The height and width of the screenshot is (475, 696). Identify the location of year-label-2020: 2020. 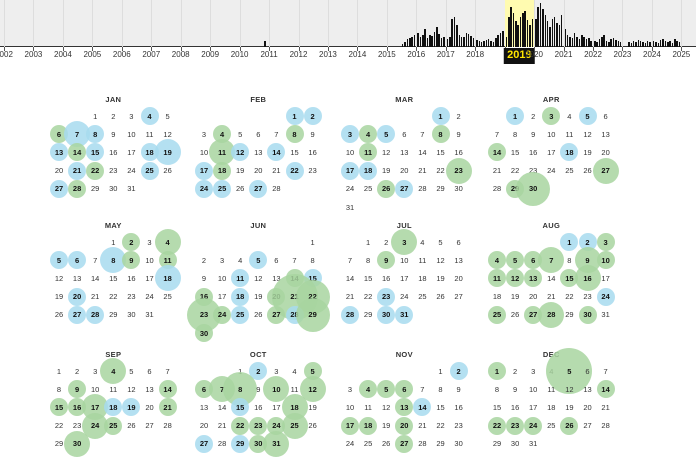
(534, 54).